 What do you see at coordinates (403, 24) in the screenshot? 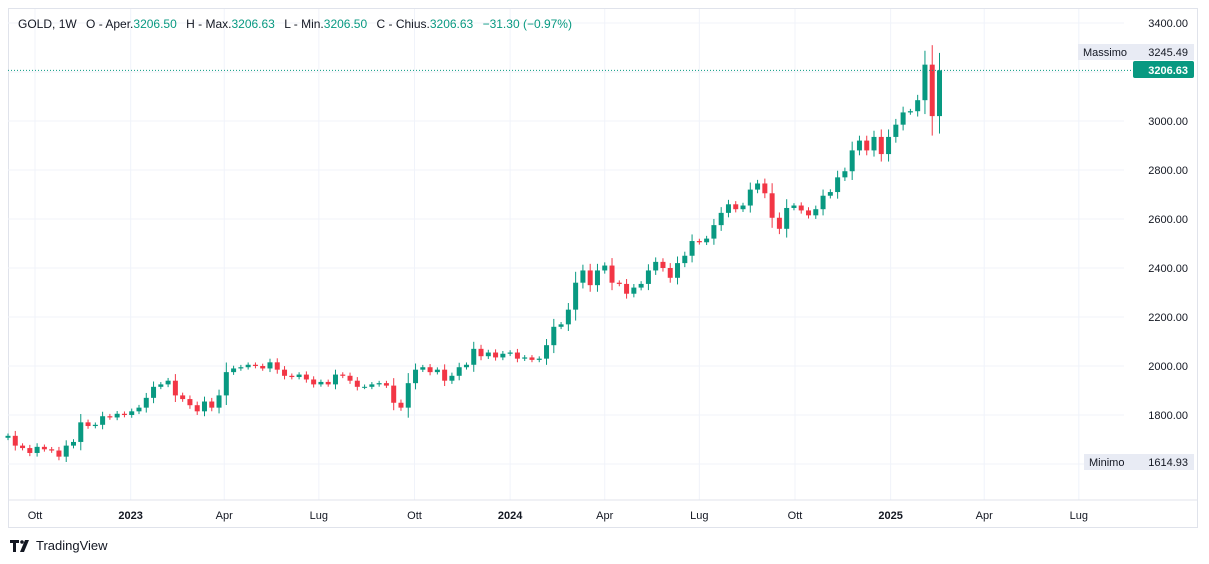
I see `legend-close-label: C - Chius.` at bounding box center [403, 24].